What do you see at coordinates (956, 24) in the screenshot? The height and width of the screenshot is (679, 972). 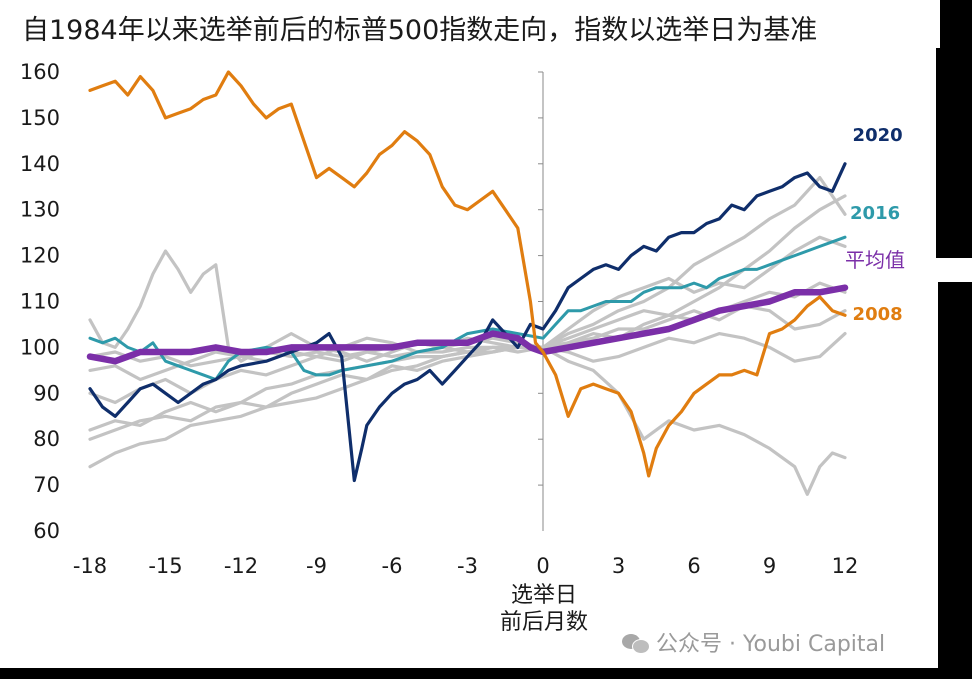 I see `frame-edge-top` at bounding box center [956, 24].